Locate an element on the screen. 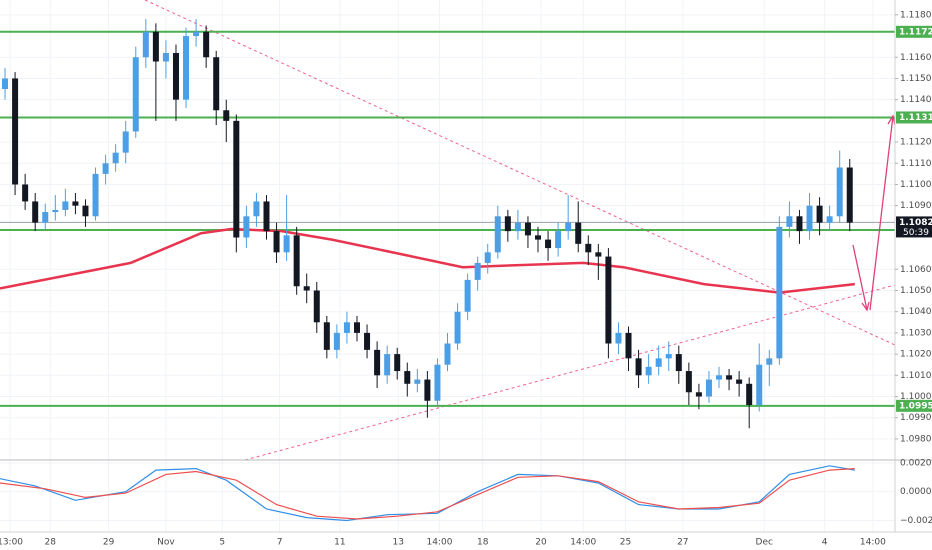 Image resolution: width=932 pixels, height=550 pixels. x-tick-label: 25 is located at coordinates (625, 543).